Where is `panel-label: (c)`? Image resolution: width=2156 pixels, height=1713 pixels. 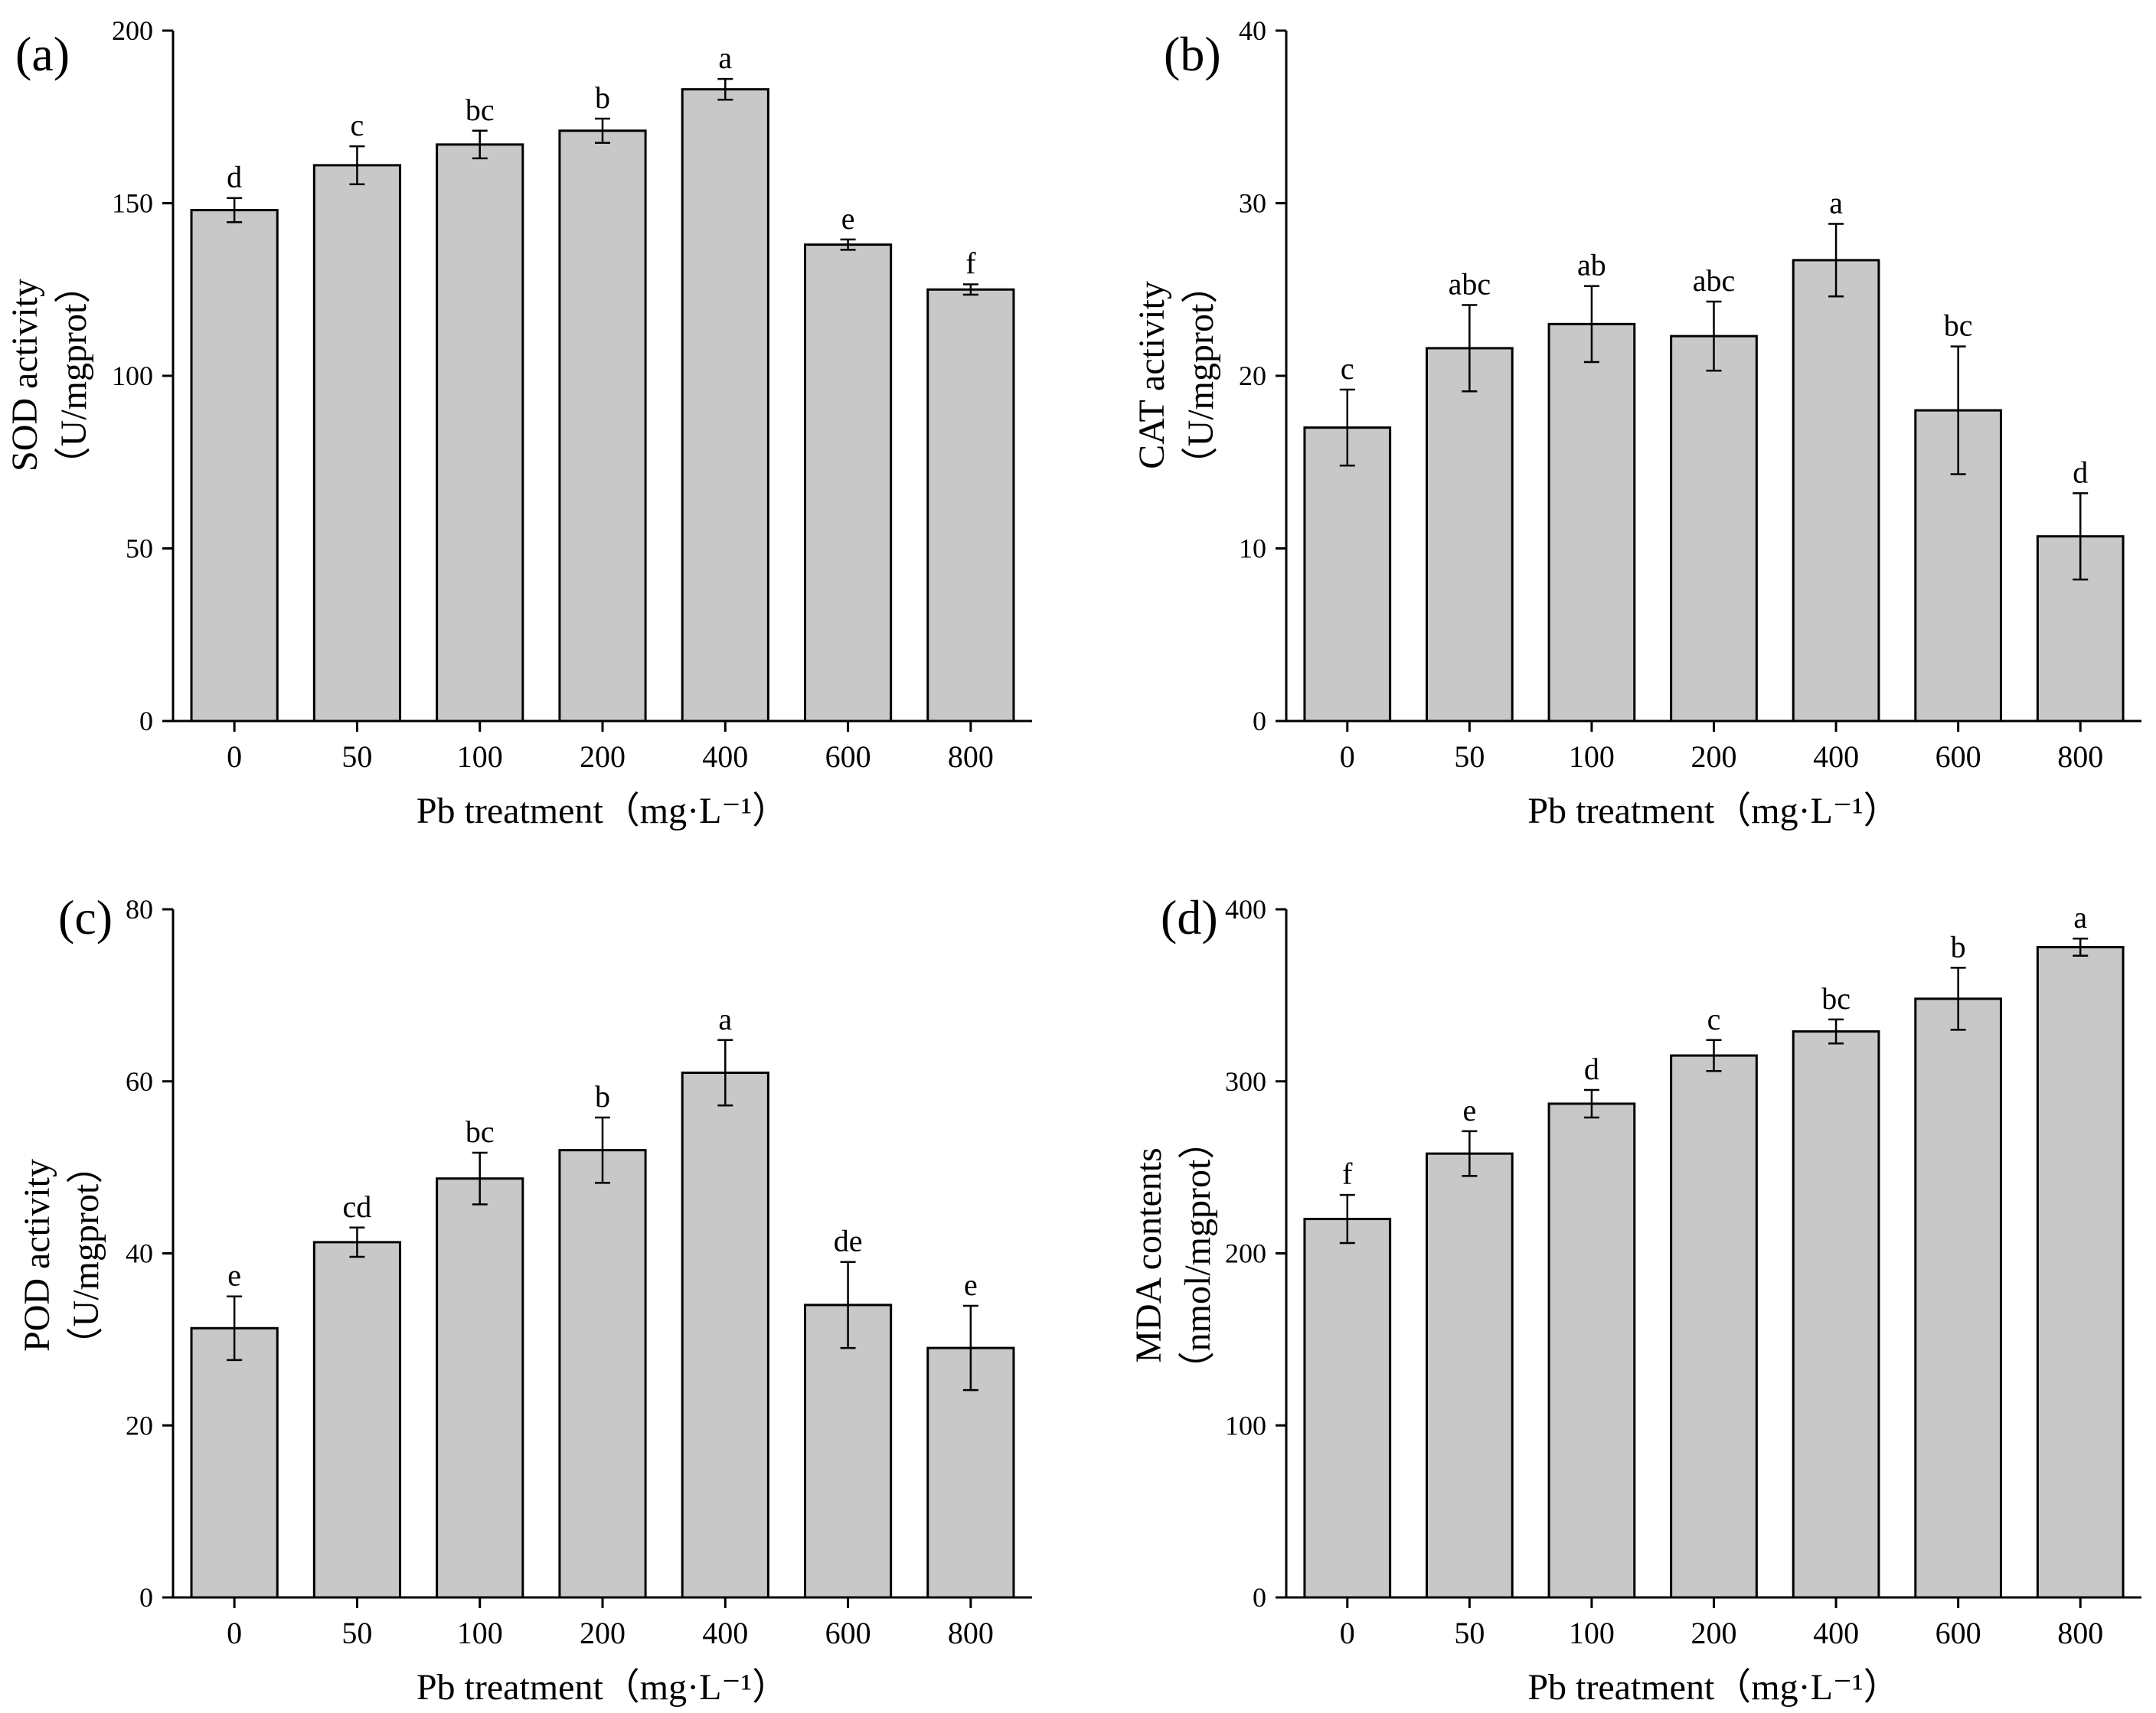
panel-label: (c) is located at coordinates (85, 917).